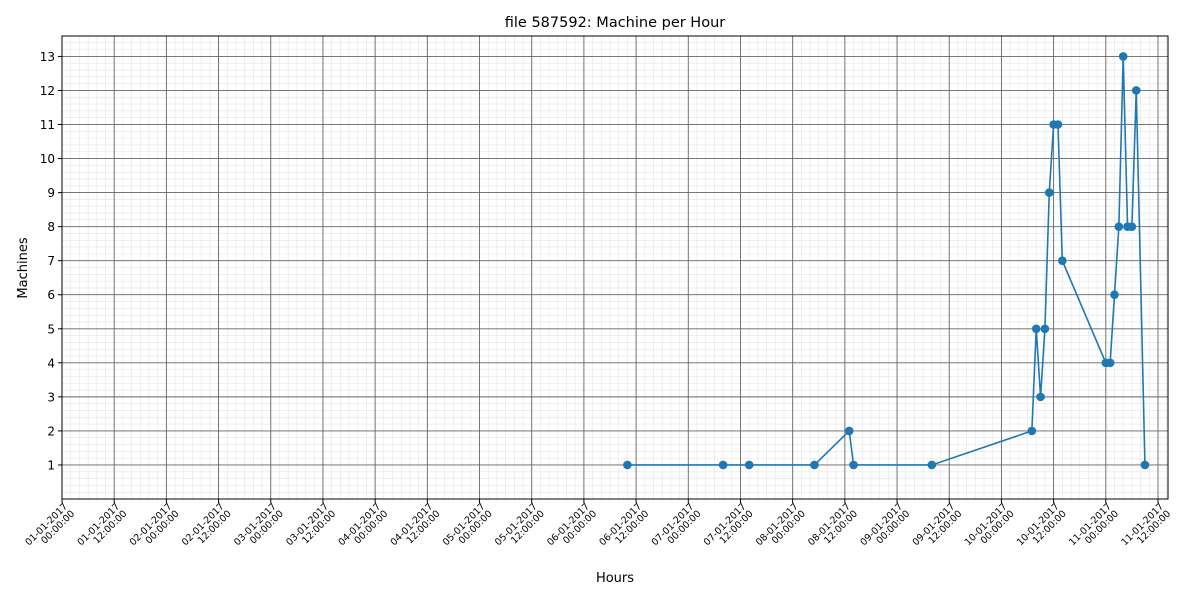 The image size is (1200, 600). I want to click on y-tick-label: 3, so click(51, 397).